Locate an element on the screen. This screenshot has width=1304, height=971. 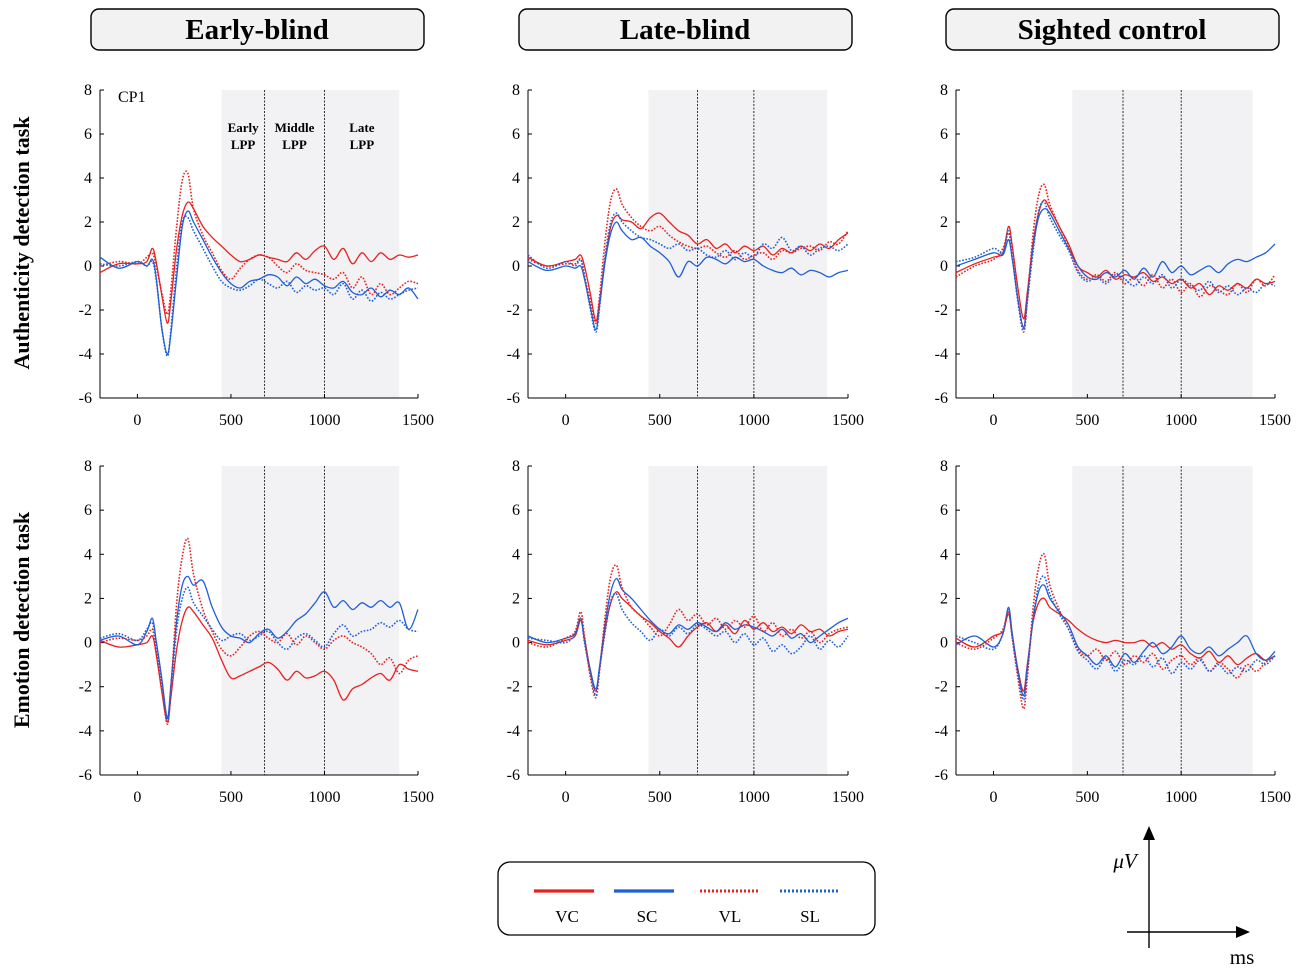
panel-late-blind-emotion: 8 6 4 2 0 -2 -4 -6 0 500 1000 1500 is located at coordinates (685, 632).